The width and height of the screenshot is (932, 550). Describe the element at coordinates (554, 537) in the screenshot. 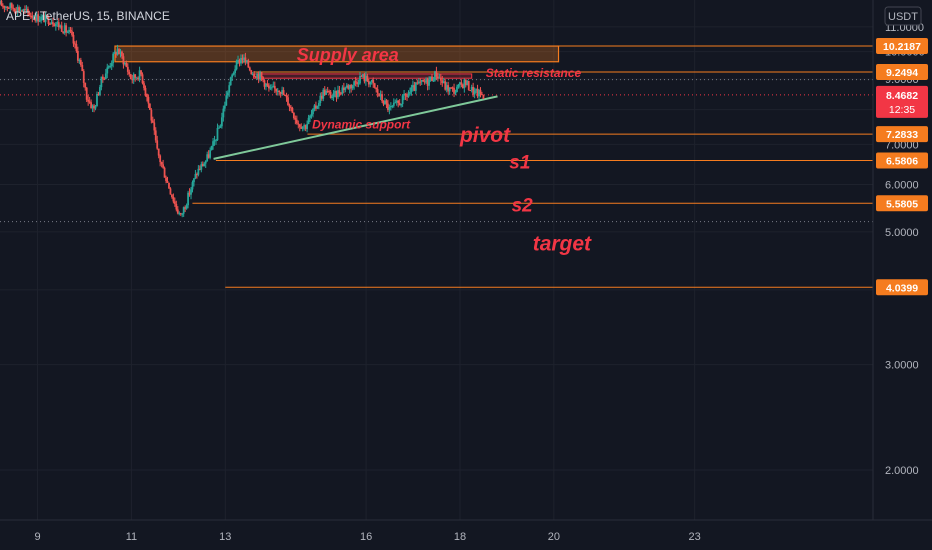

I see `time-tick-label: 20` at that location.